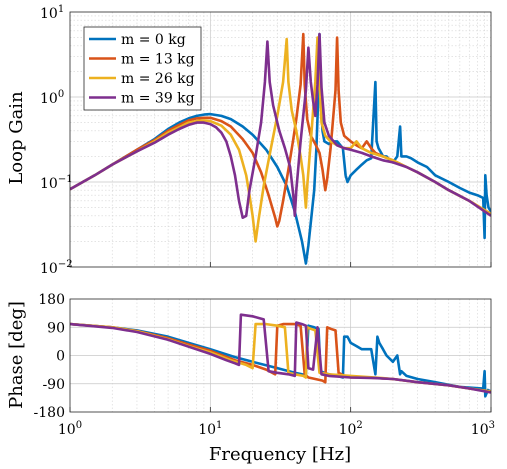 The width and height of the screenshot is (507, 469). I want to click on legend-entry-1: m = 13 kg, so click(158, 60).